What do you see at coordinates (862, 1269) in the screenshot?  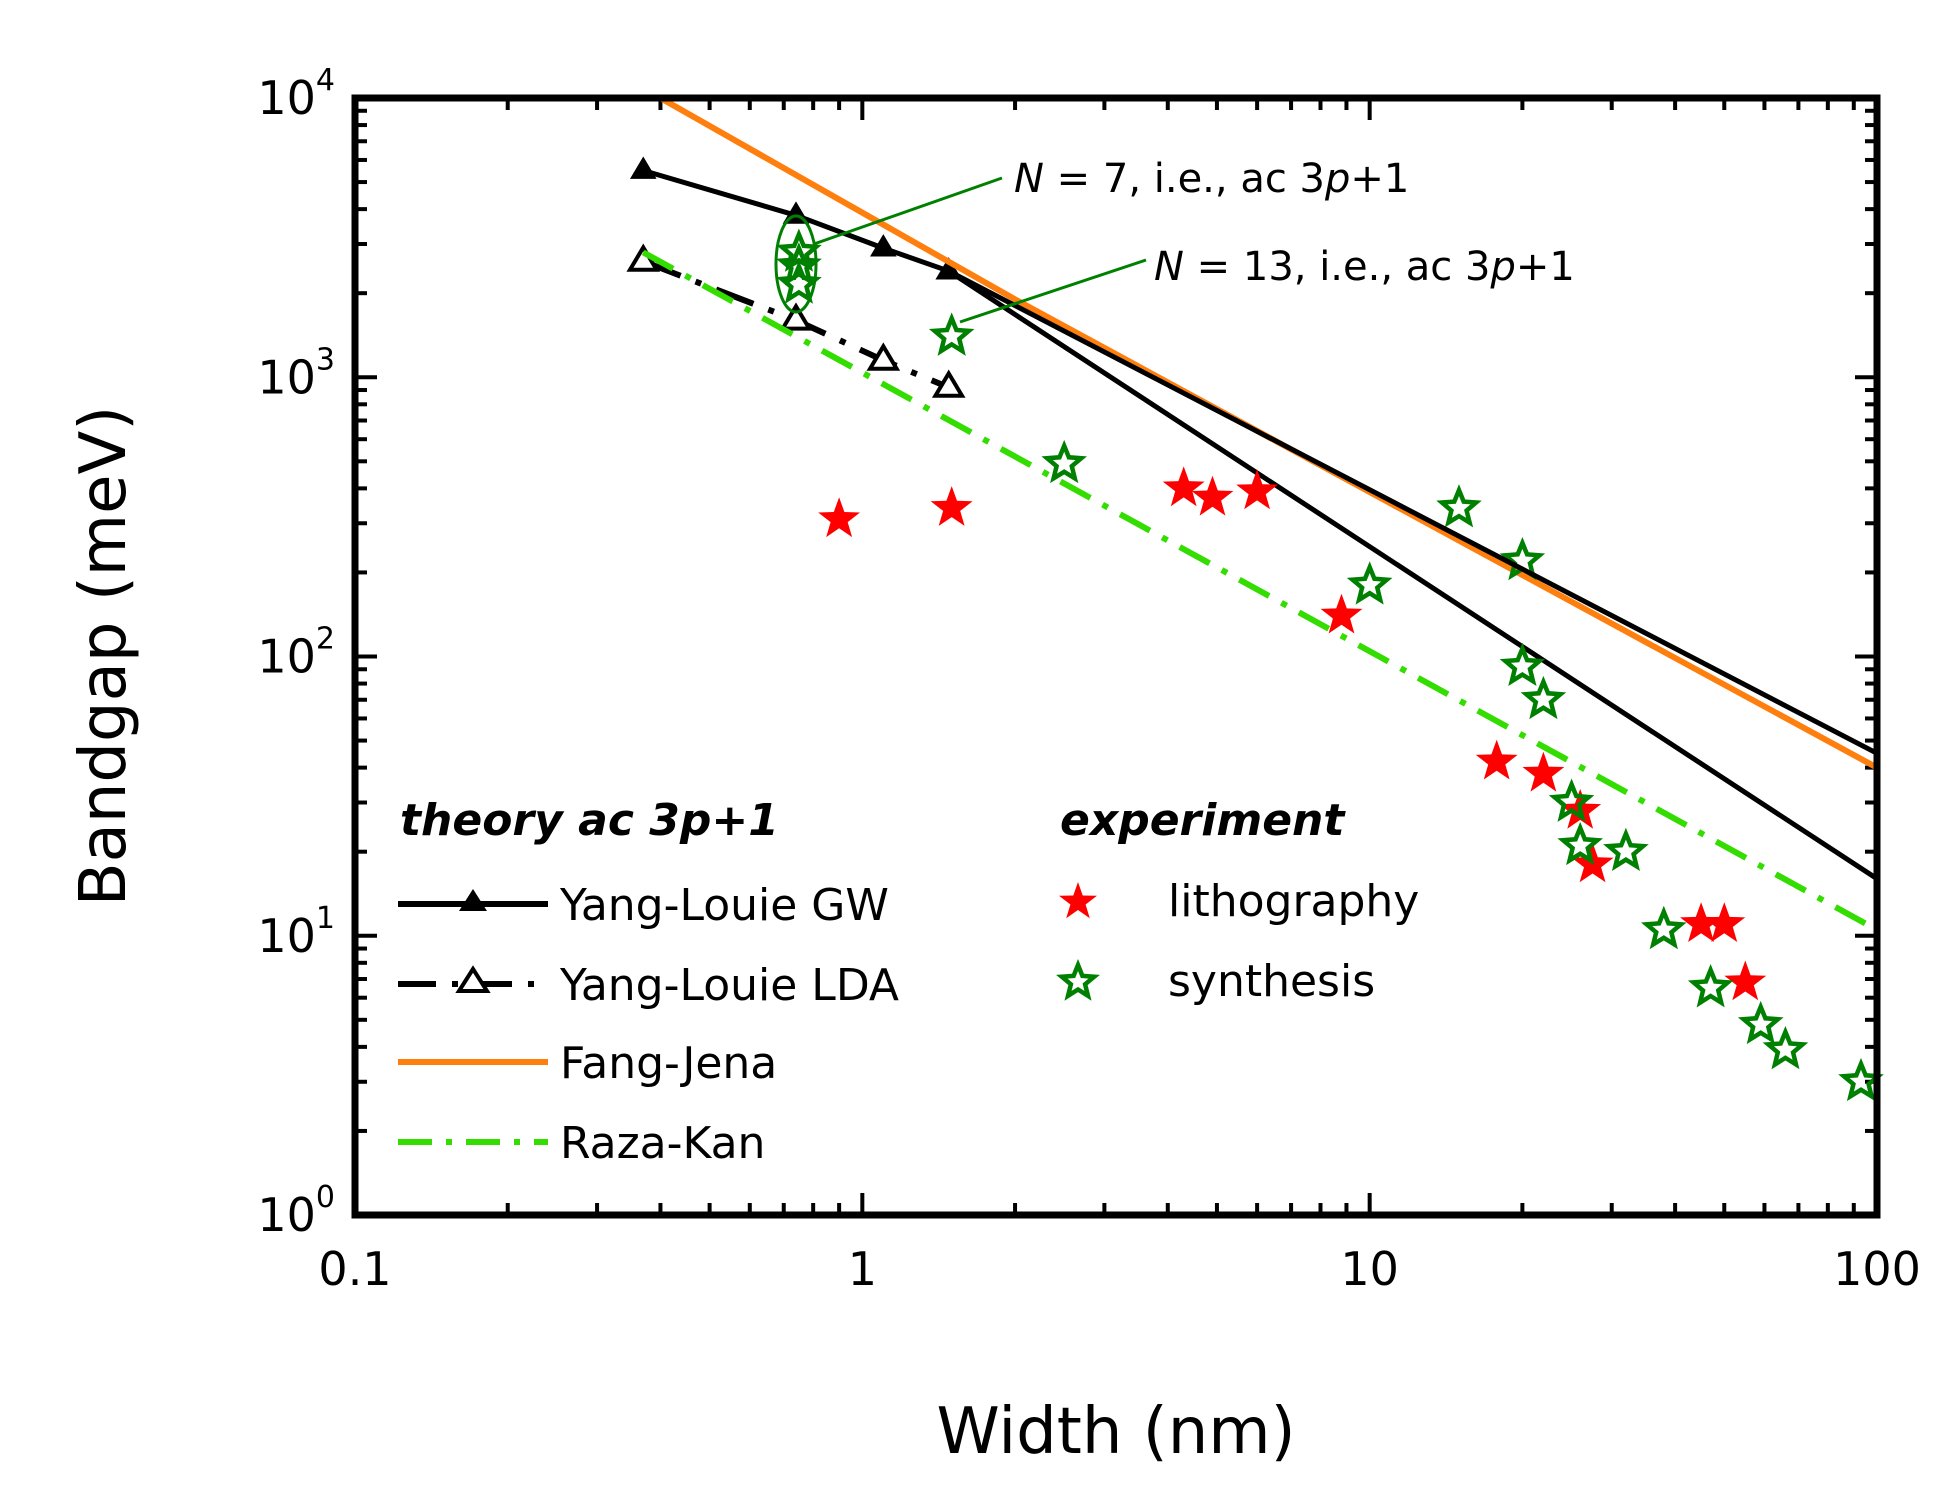 I see `x-tick-label: 1` at bounding box center [862, 1269].